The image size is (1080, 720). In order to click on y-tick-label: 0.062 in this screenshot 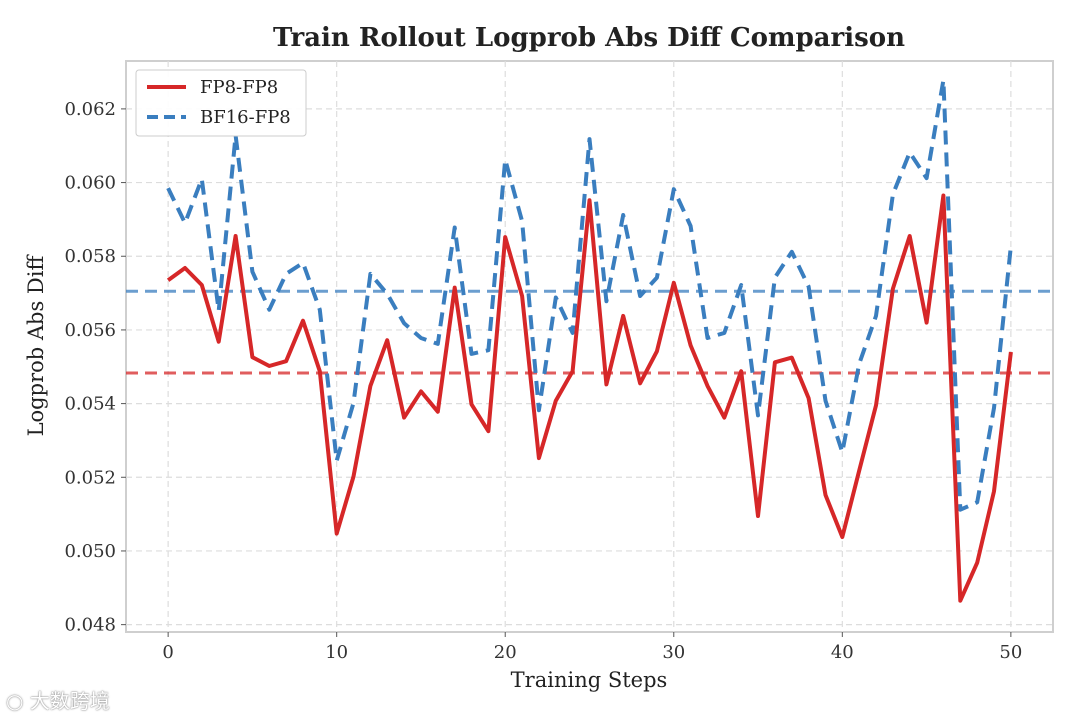, I will do `click(90, 109)`.